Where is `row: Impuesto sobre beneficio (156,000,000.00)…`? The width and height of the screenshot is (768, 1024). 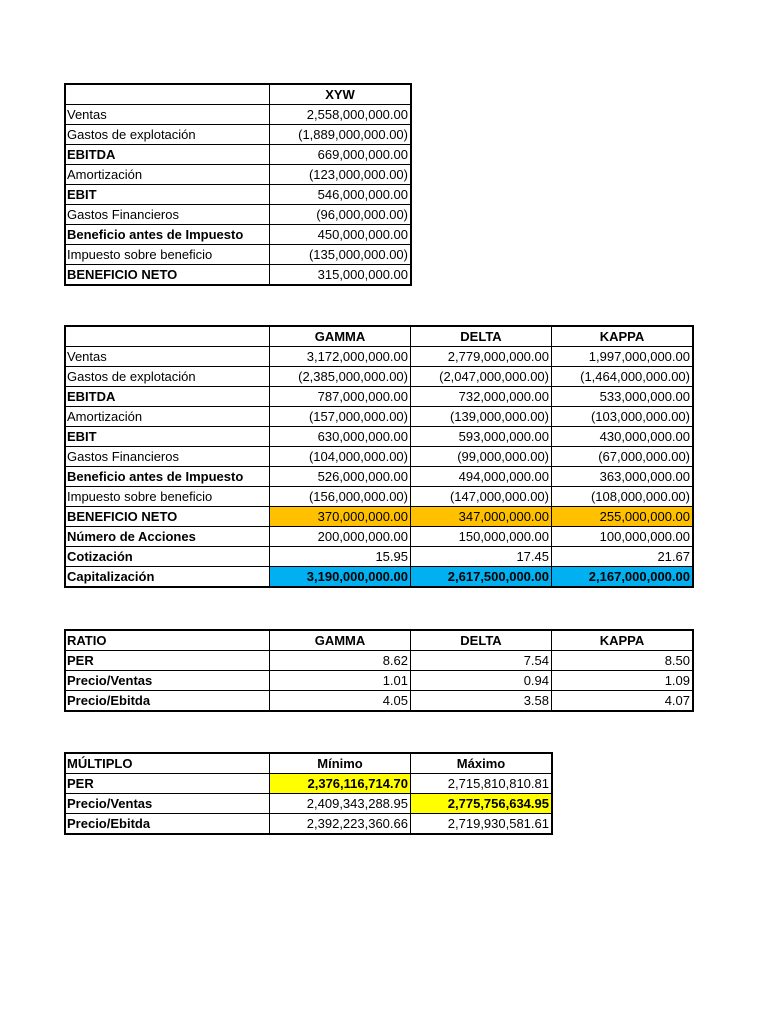
row: Impuesto sobre beneficio (156,000,000.00)… is located at coordinates (379, 496).